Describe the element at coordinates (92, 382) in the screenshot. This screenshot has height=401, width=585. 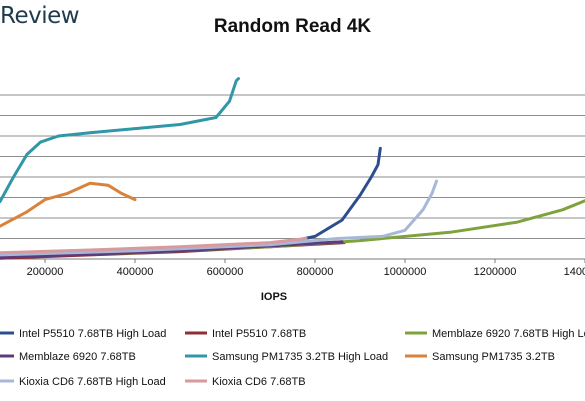
I see `legend-label-6: Kioxia CD6 7.68TB High Load` at that location.